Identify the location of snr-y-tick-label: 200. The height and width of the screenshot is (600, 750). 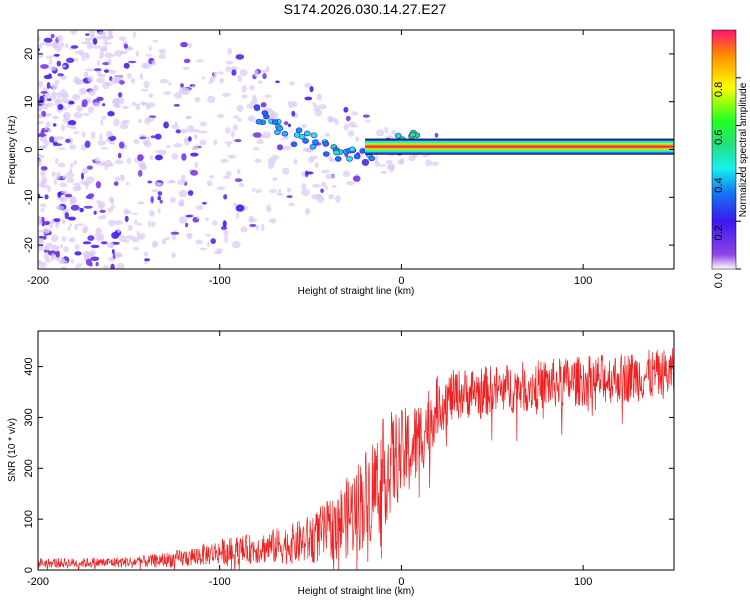
(29, 468).